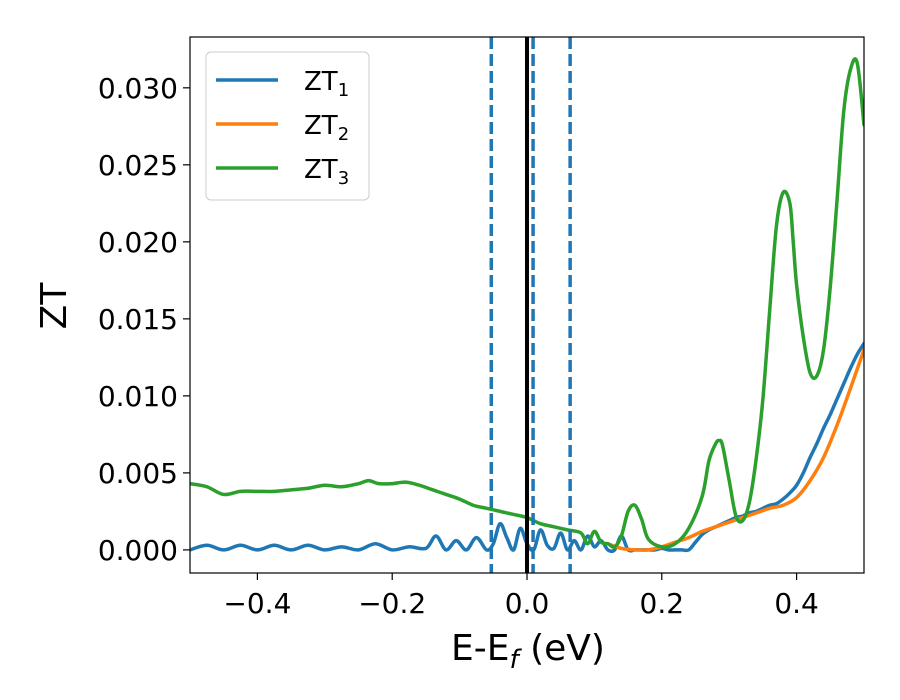 The image size is (900, 700). I want to click on legend-box, so click(287, 126).